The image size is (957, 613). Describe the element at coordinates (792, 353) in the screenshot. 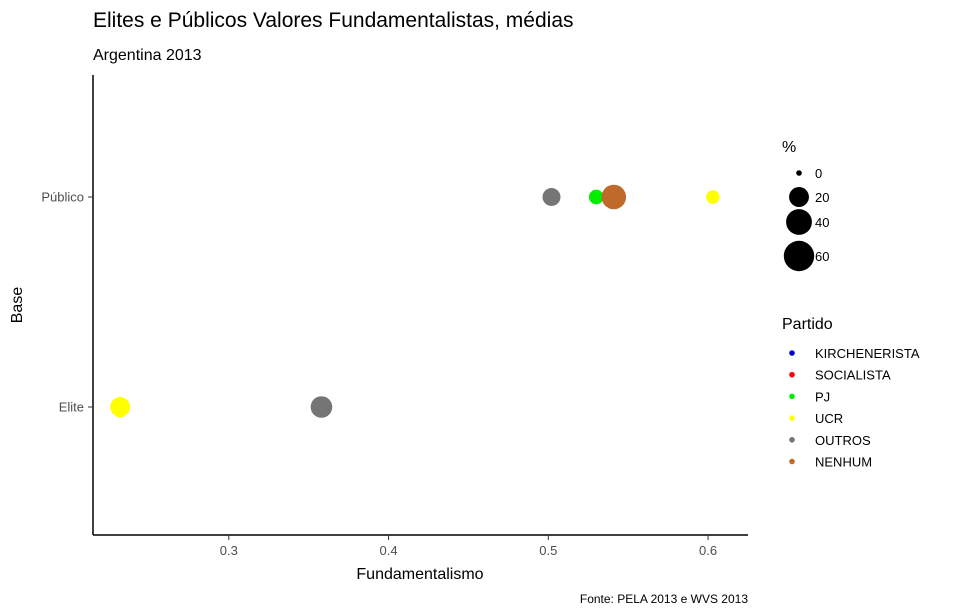

I see `color-legend-key-kirchenerista` at that location.